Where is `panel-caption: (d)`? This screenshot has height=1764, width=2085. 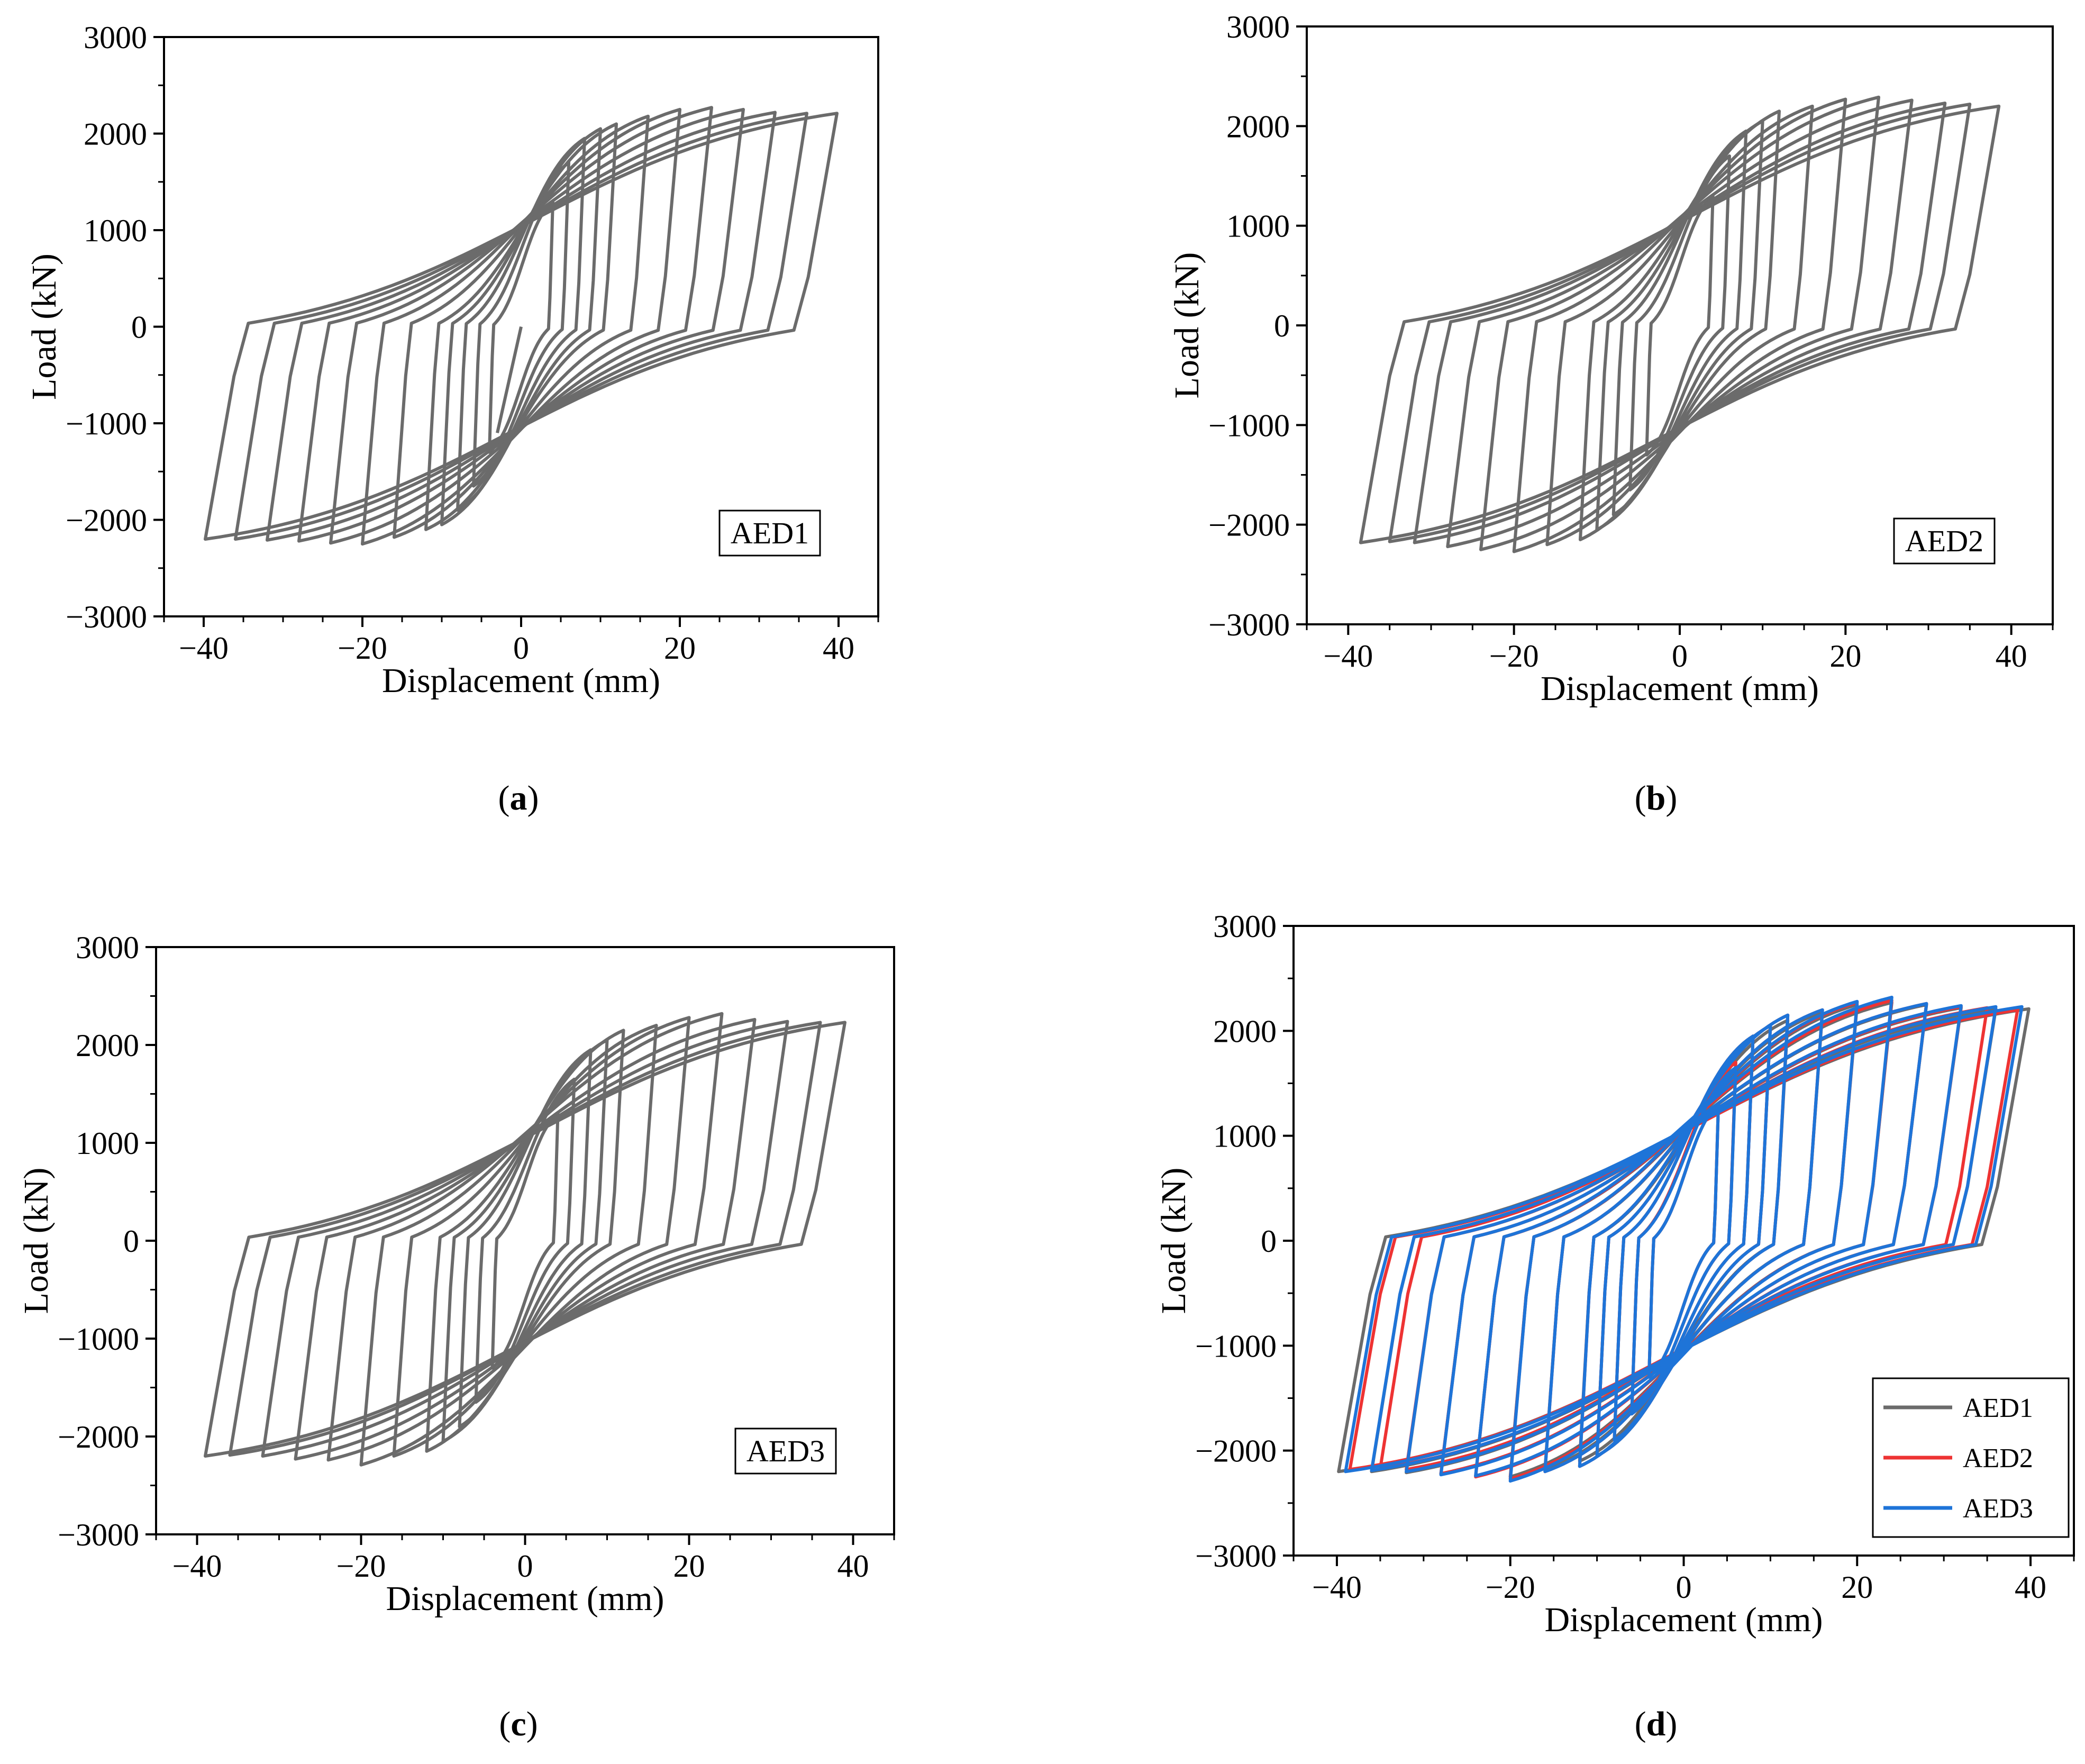 panel-caption: (d) is located at coordinates (1656, 1724).